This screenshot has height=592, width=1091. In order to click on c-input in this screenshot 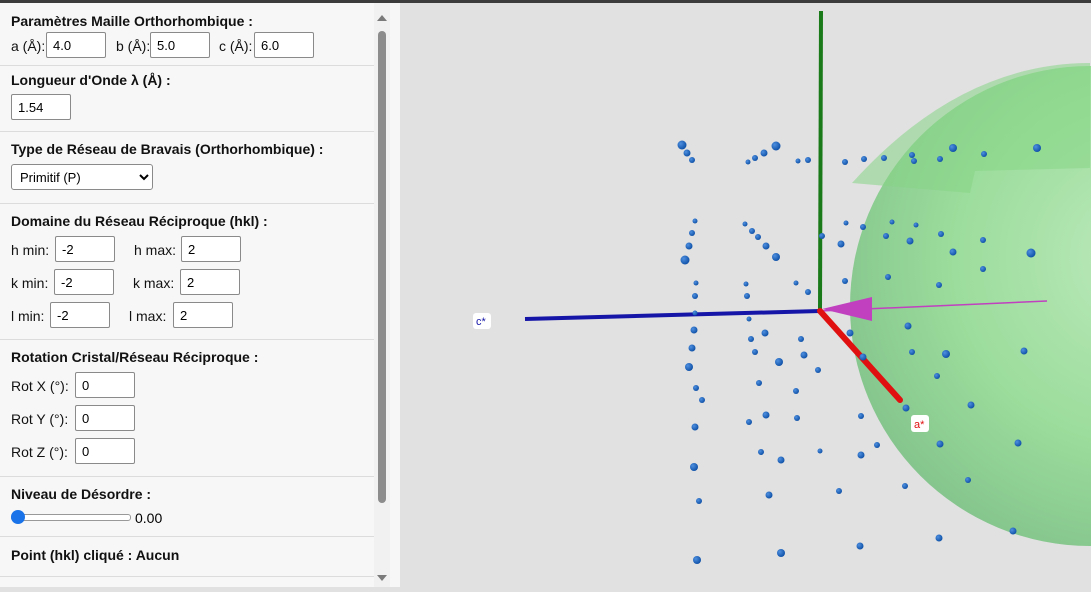, I will do `click(284, 45)`.